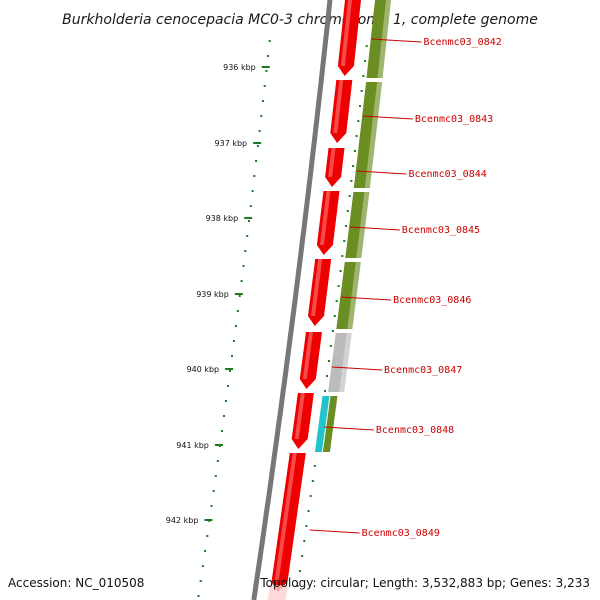 The image size is (600, 600). I want to click on cog-track, so click(352, 226).